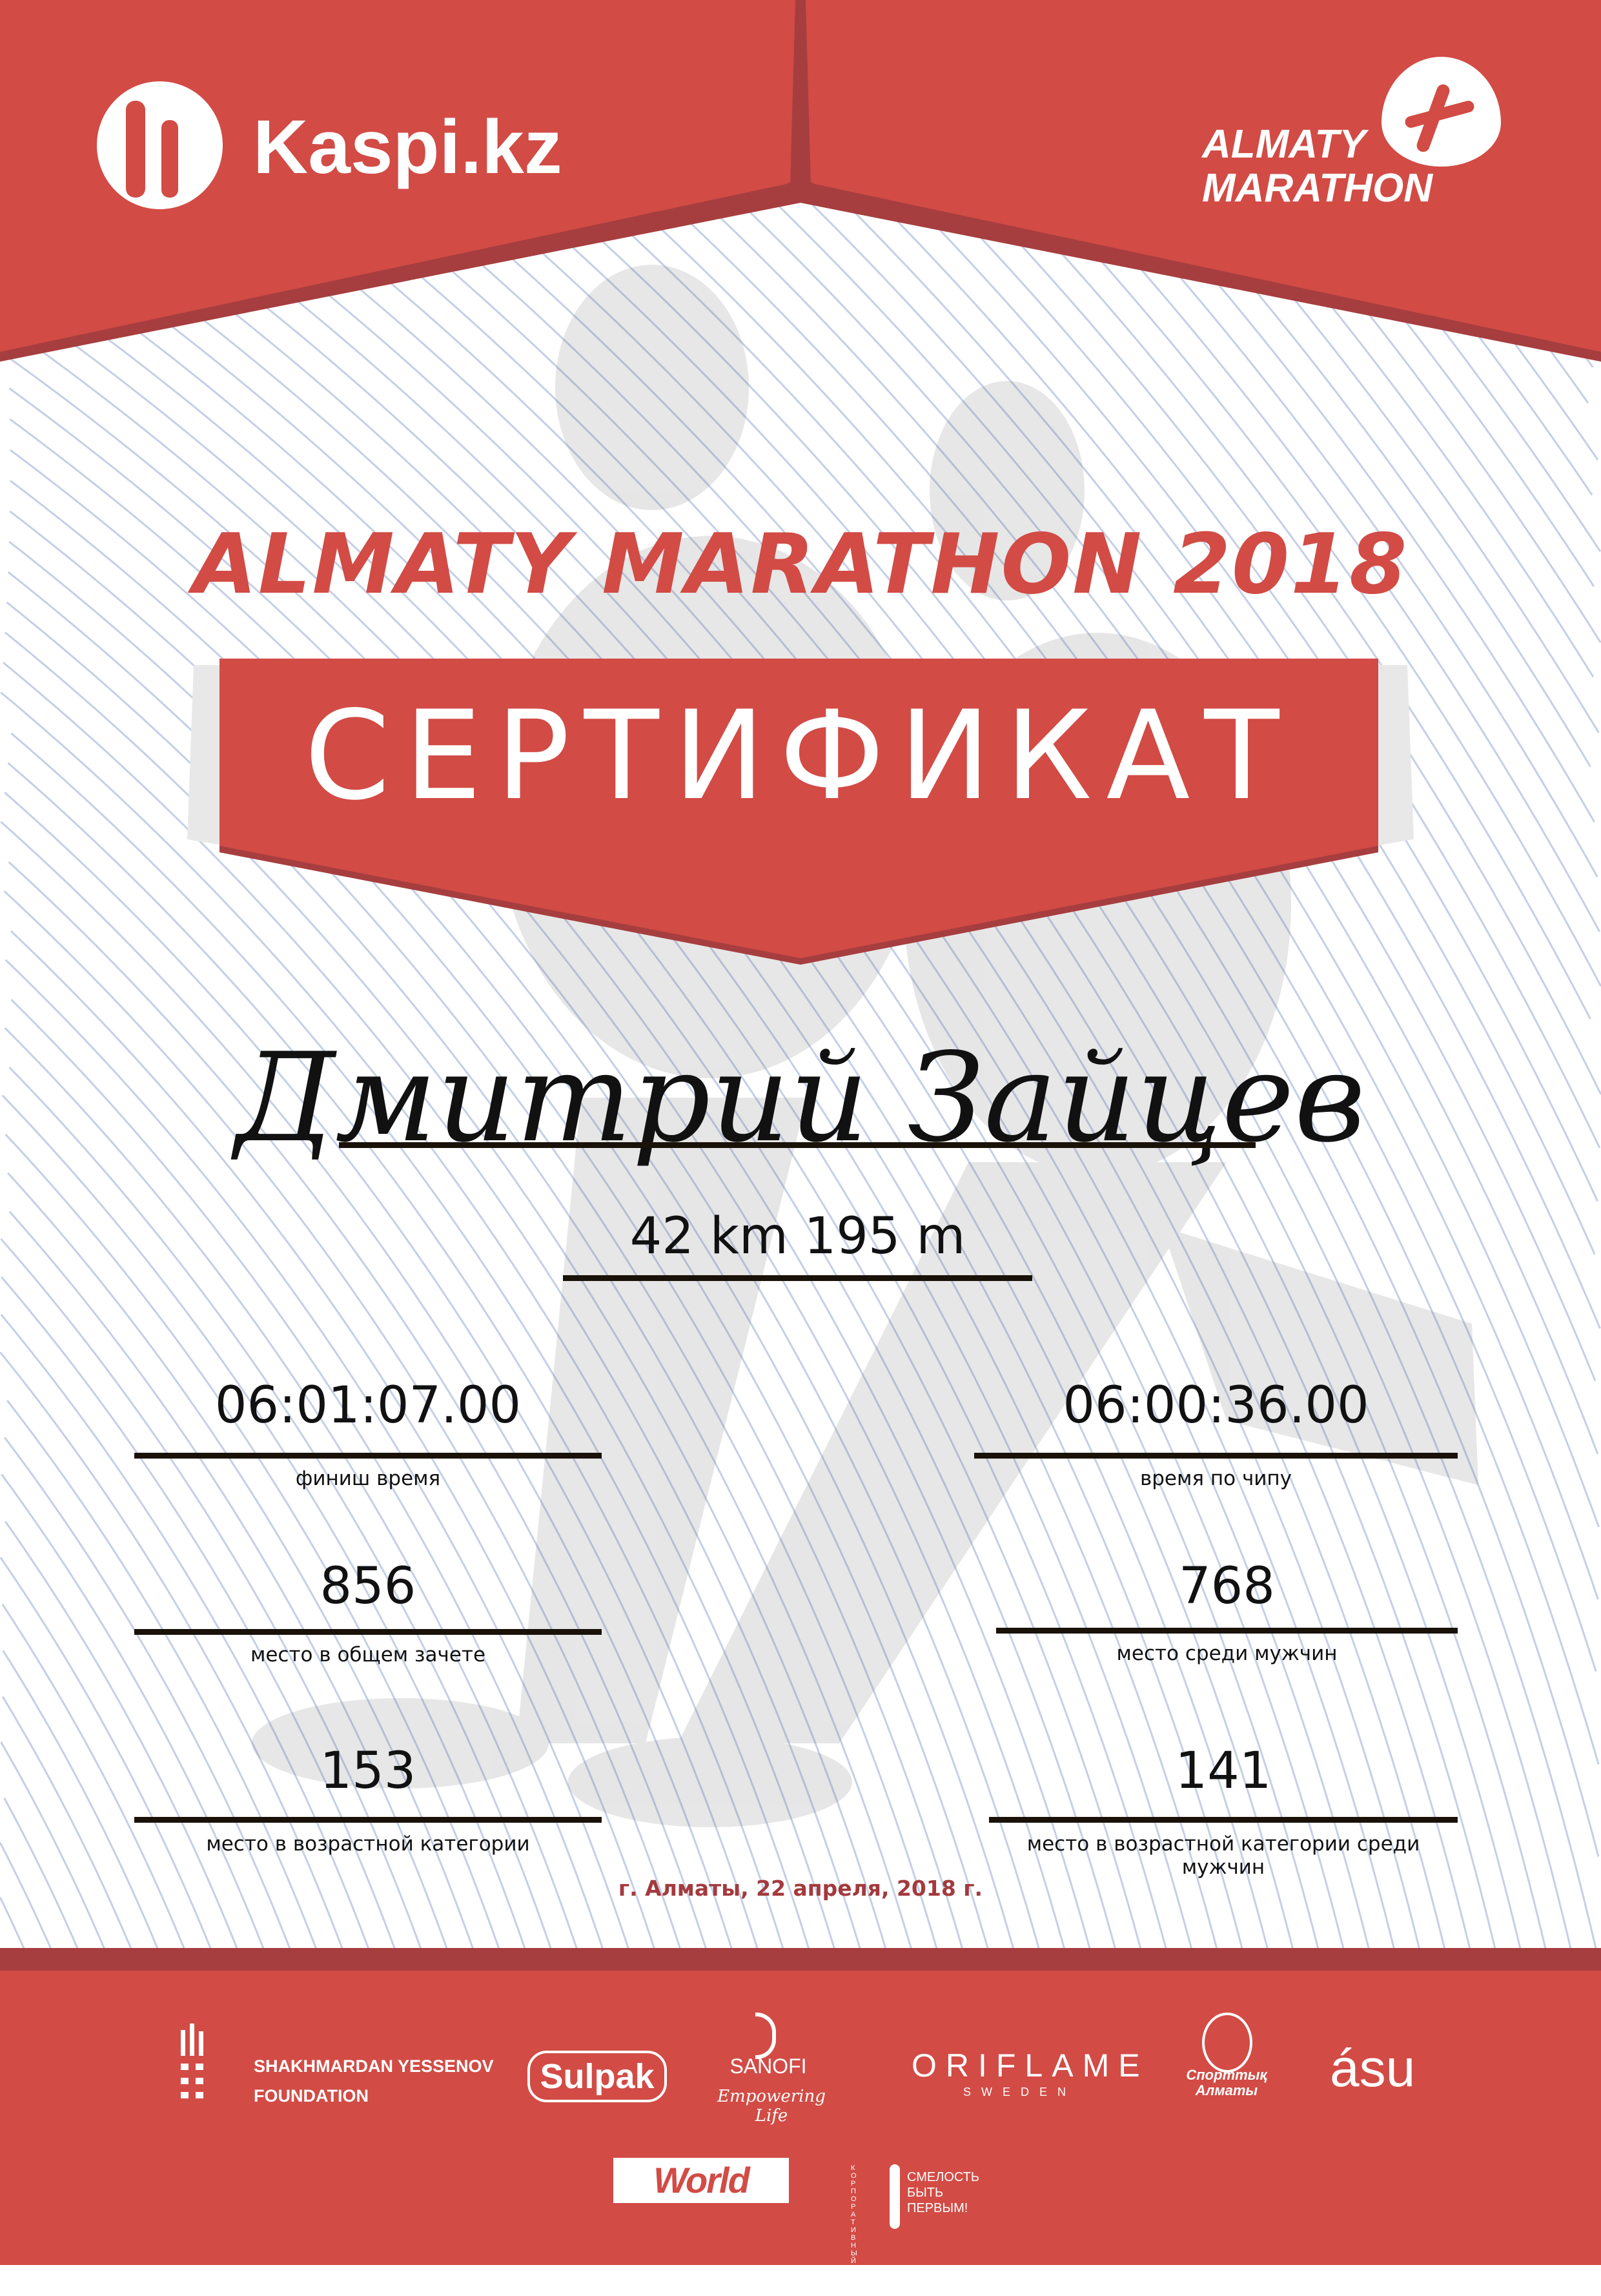 This screenshot has height=2296, width=1601. Describe the element at coordinates (943, 2177) in the screenshot. I see `smelost-line1: СМЕЛОСТЬ` at that location.